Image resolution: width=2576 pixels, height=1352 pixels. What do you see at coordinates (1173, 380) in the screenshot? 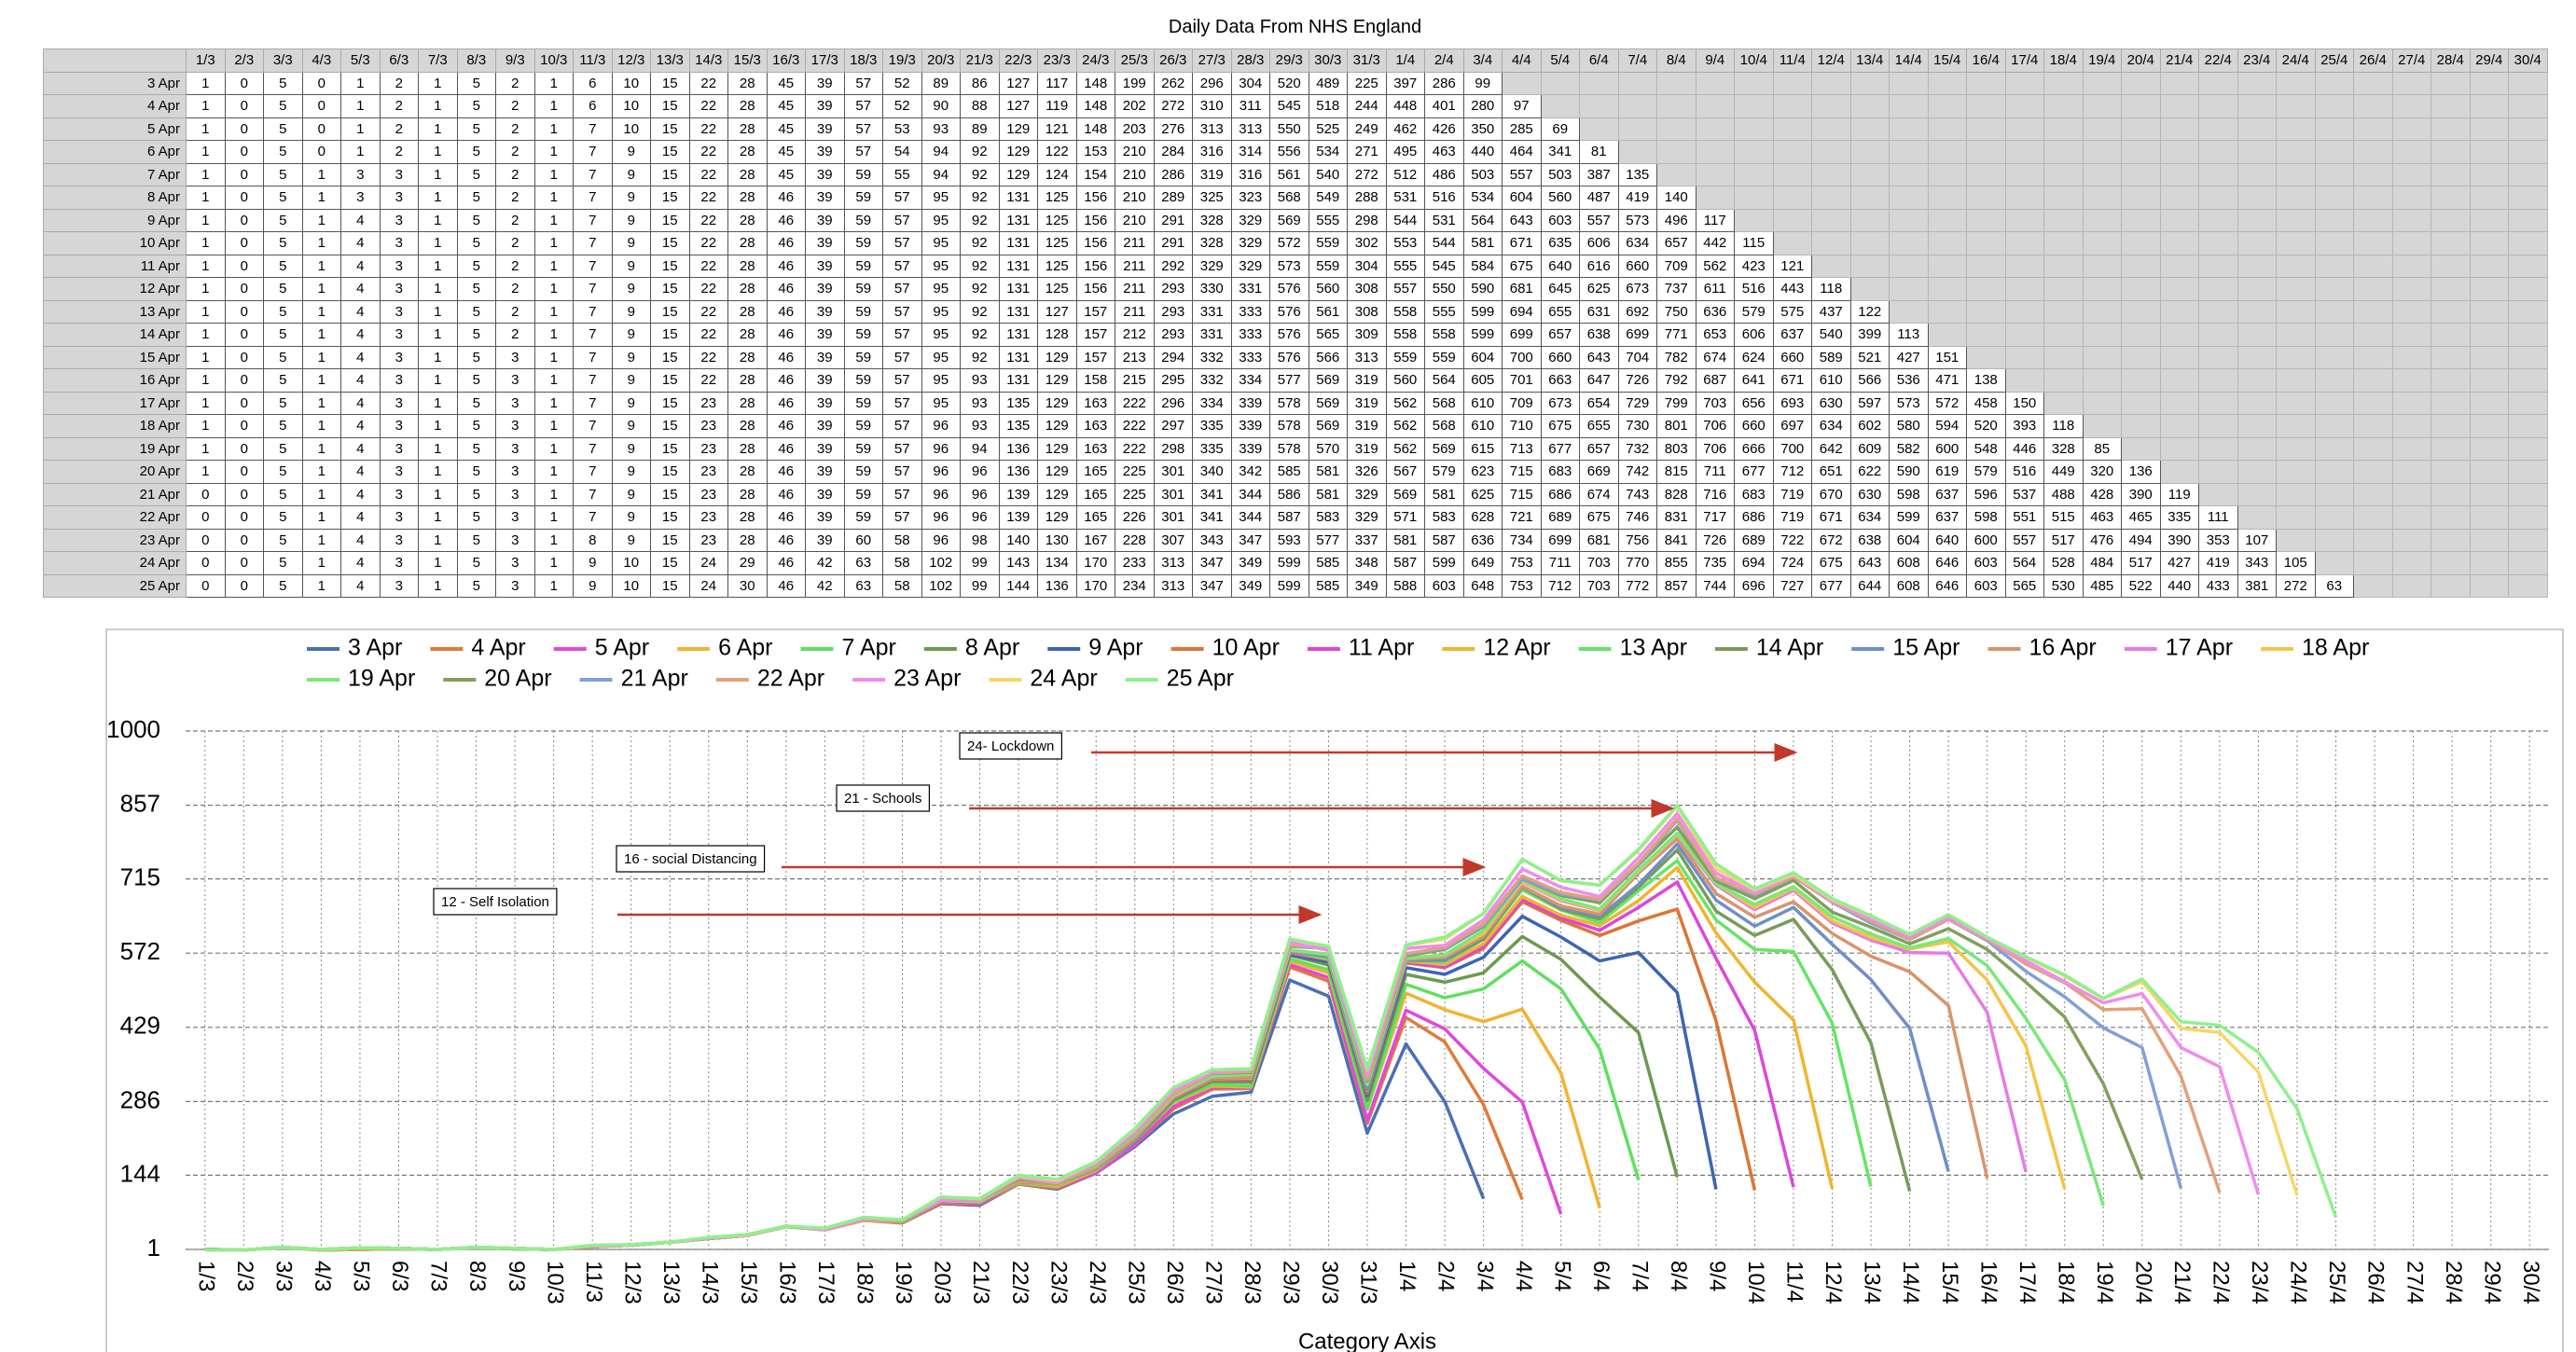
I see `table-cell: 295` at bounding box center [1173, 380].